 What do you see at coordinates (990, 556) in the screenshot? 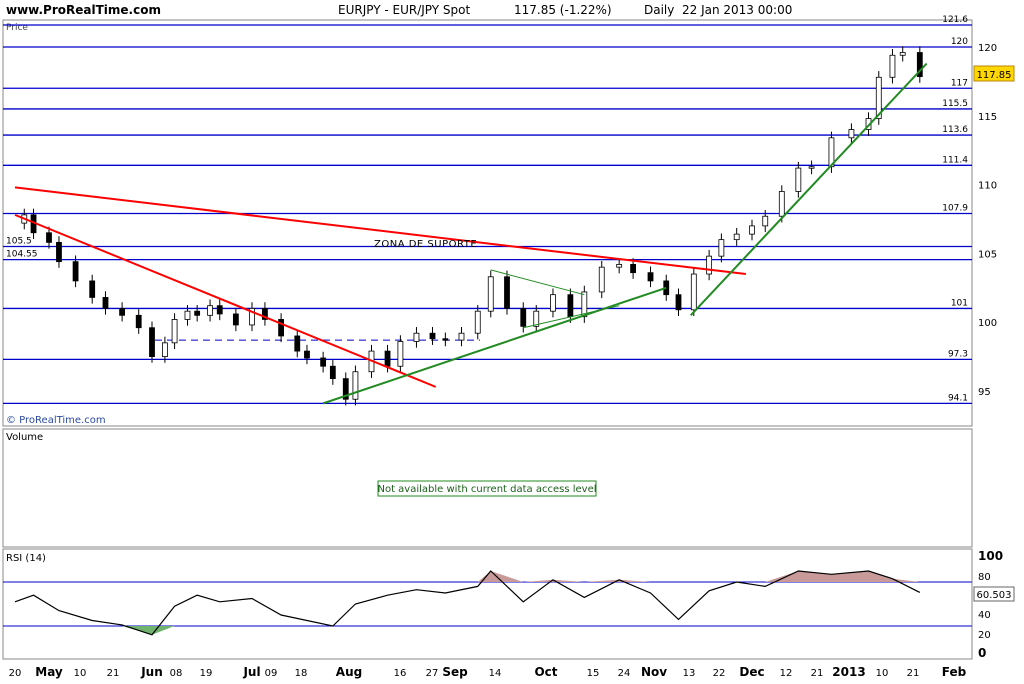
I see `rsi-tick-100: 100` at bounding box center [990, 556].